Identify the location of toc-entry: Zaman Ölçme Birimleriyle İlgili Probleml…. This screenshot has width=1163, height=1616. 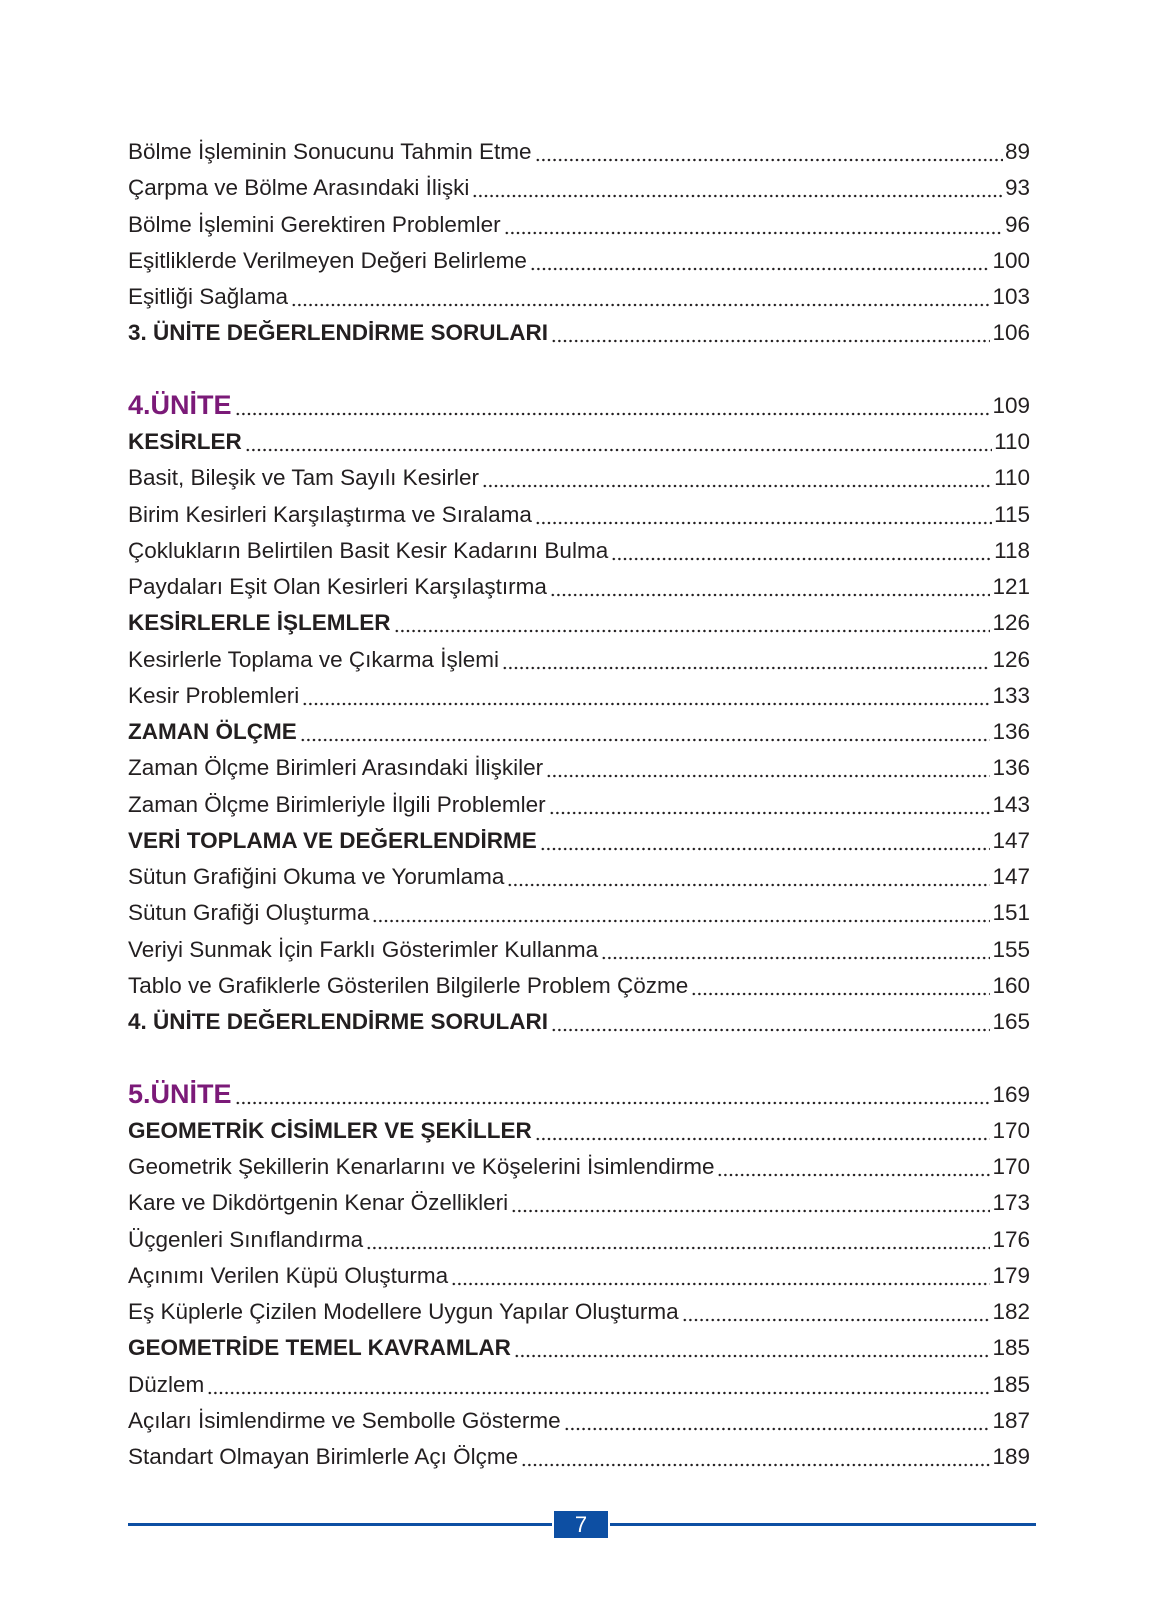
(579, 805).